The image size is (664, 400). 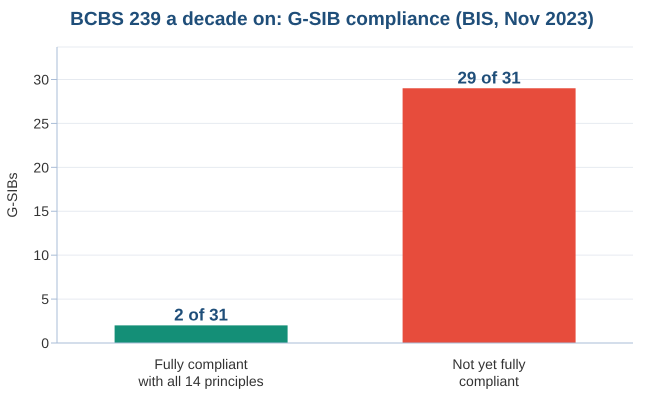 I want to click on chart-title: BCBS 239 a decade on: G-SIB compliance (BIS, Nov 2023), so click(x=332, y=20).